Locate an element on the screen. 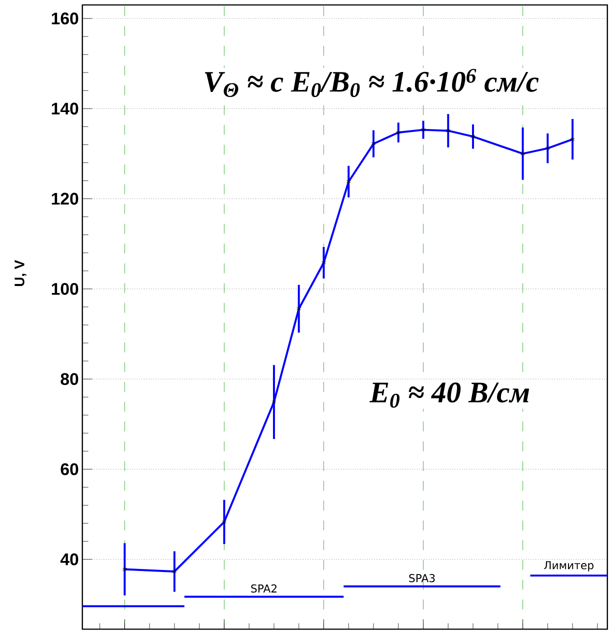 The width and height of the screenshot is (610, 636). y-tick-label: 80 is located at coordinates (69, 379).